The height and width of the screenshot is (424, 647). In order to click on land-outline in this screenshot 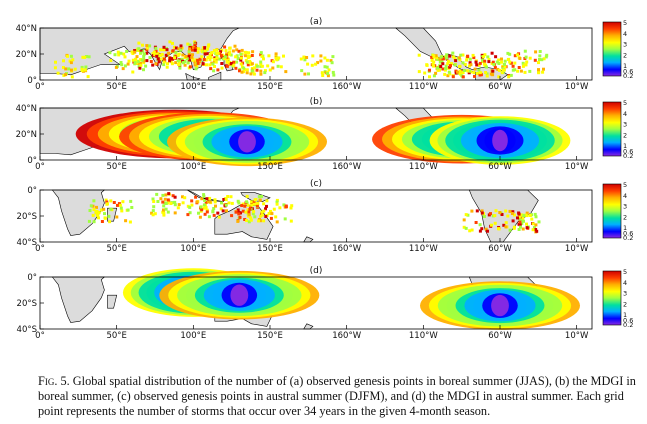, I will do `click(255, 197)`.